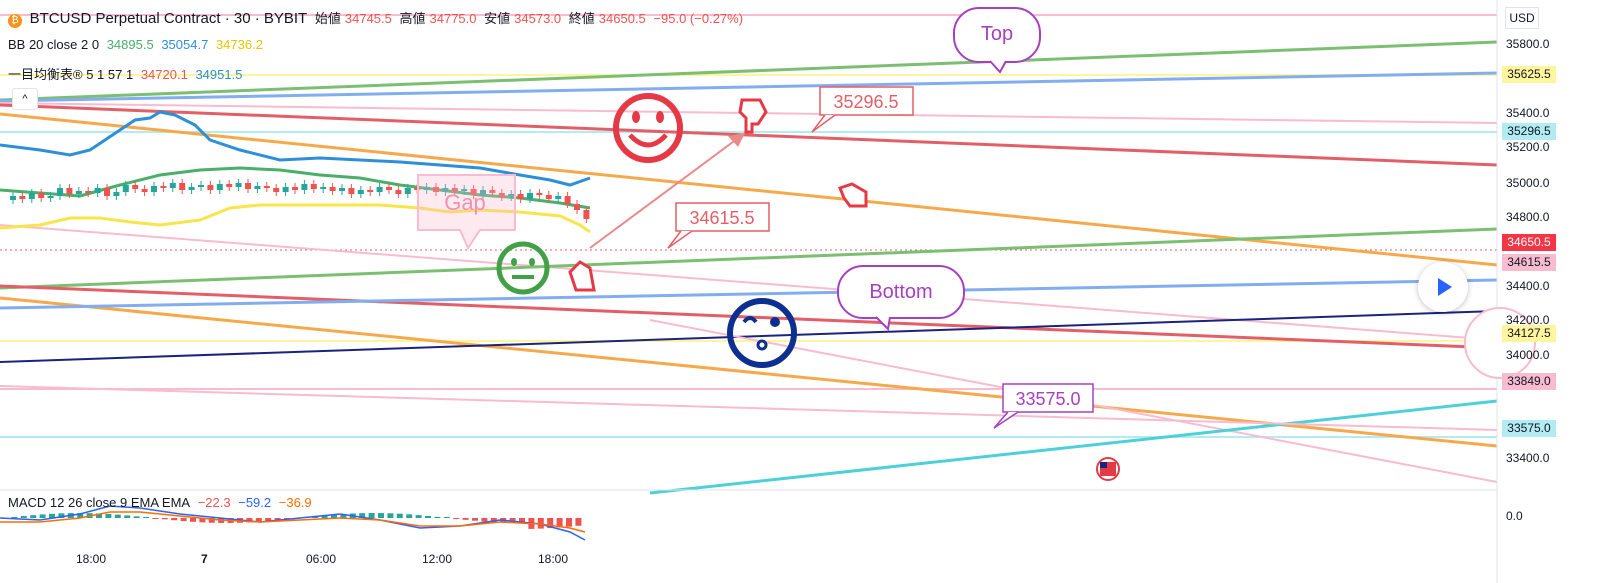 This screenshot has height=583, width=1600. I want to click on top-label: Top, so click(997, 34).